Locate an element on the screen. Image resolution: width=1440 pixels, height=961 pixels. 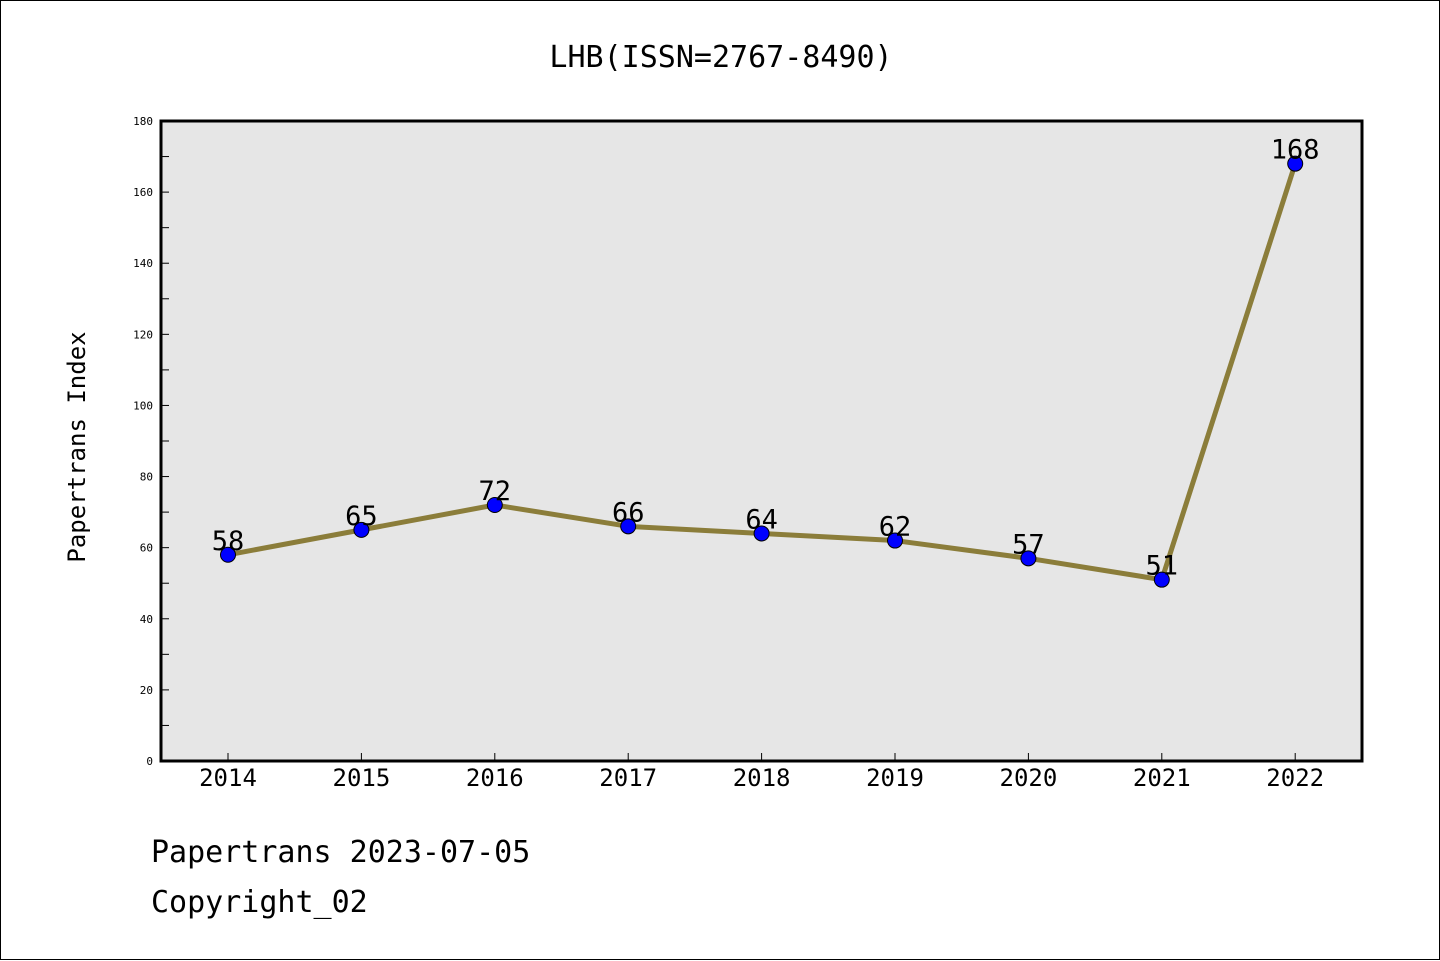
data-label: 57 is located at coordinates (1028, 544).